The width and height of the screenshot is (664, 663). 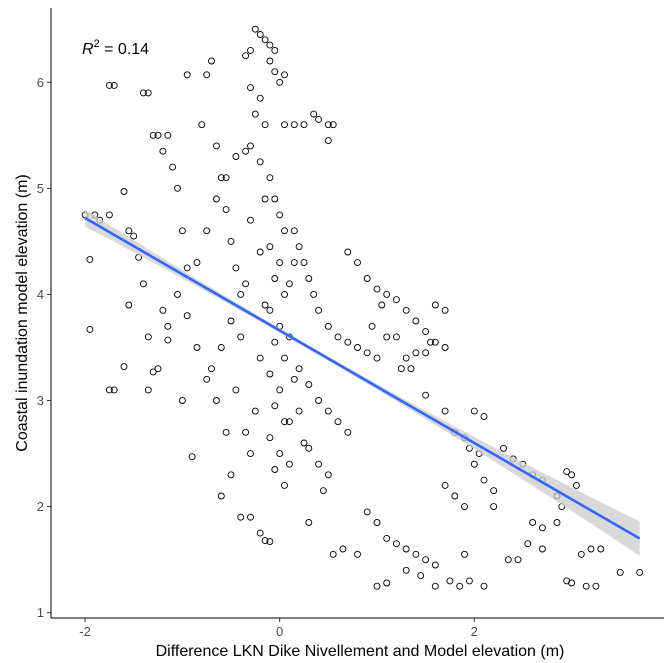 What do you see at coordinates (40, 82) in the screenshot?
I see `y-tick-label: 6` at bounding box center [40, 82].